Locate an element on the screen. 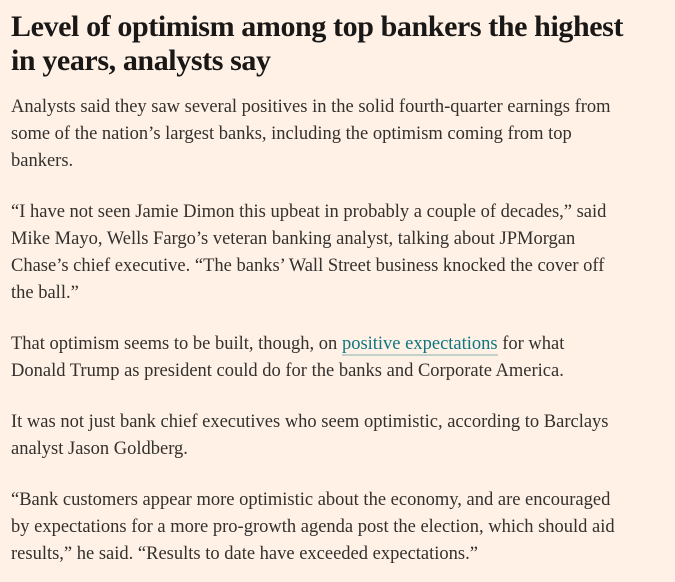 The height and width of the screenshot is (582, 675). headline-line: in years, analysts say is located at coordinates (141, 60).